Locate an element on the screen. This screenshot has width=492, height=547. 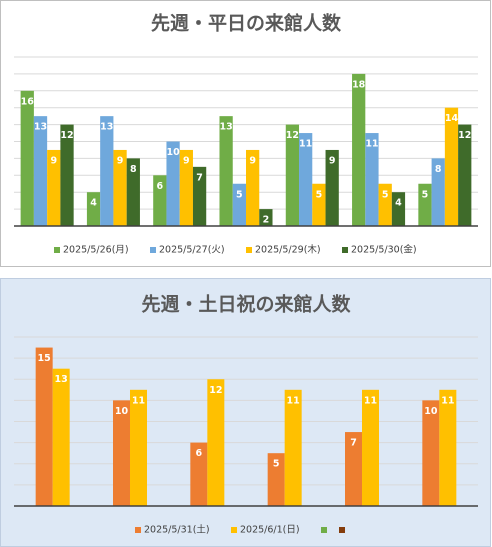
chart-title: 先週・平日の来館人数 is located at coordinates (246, 23).